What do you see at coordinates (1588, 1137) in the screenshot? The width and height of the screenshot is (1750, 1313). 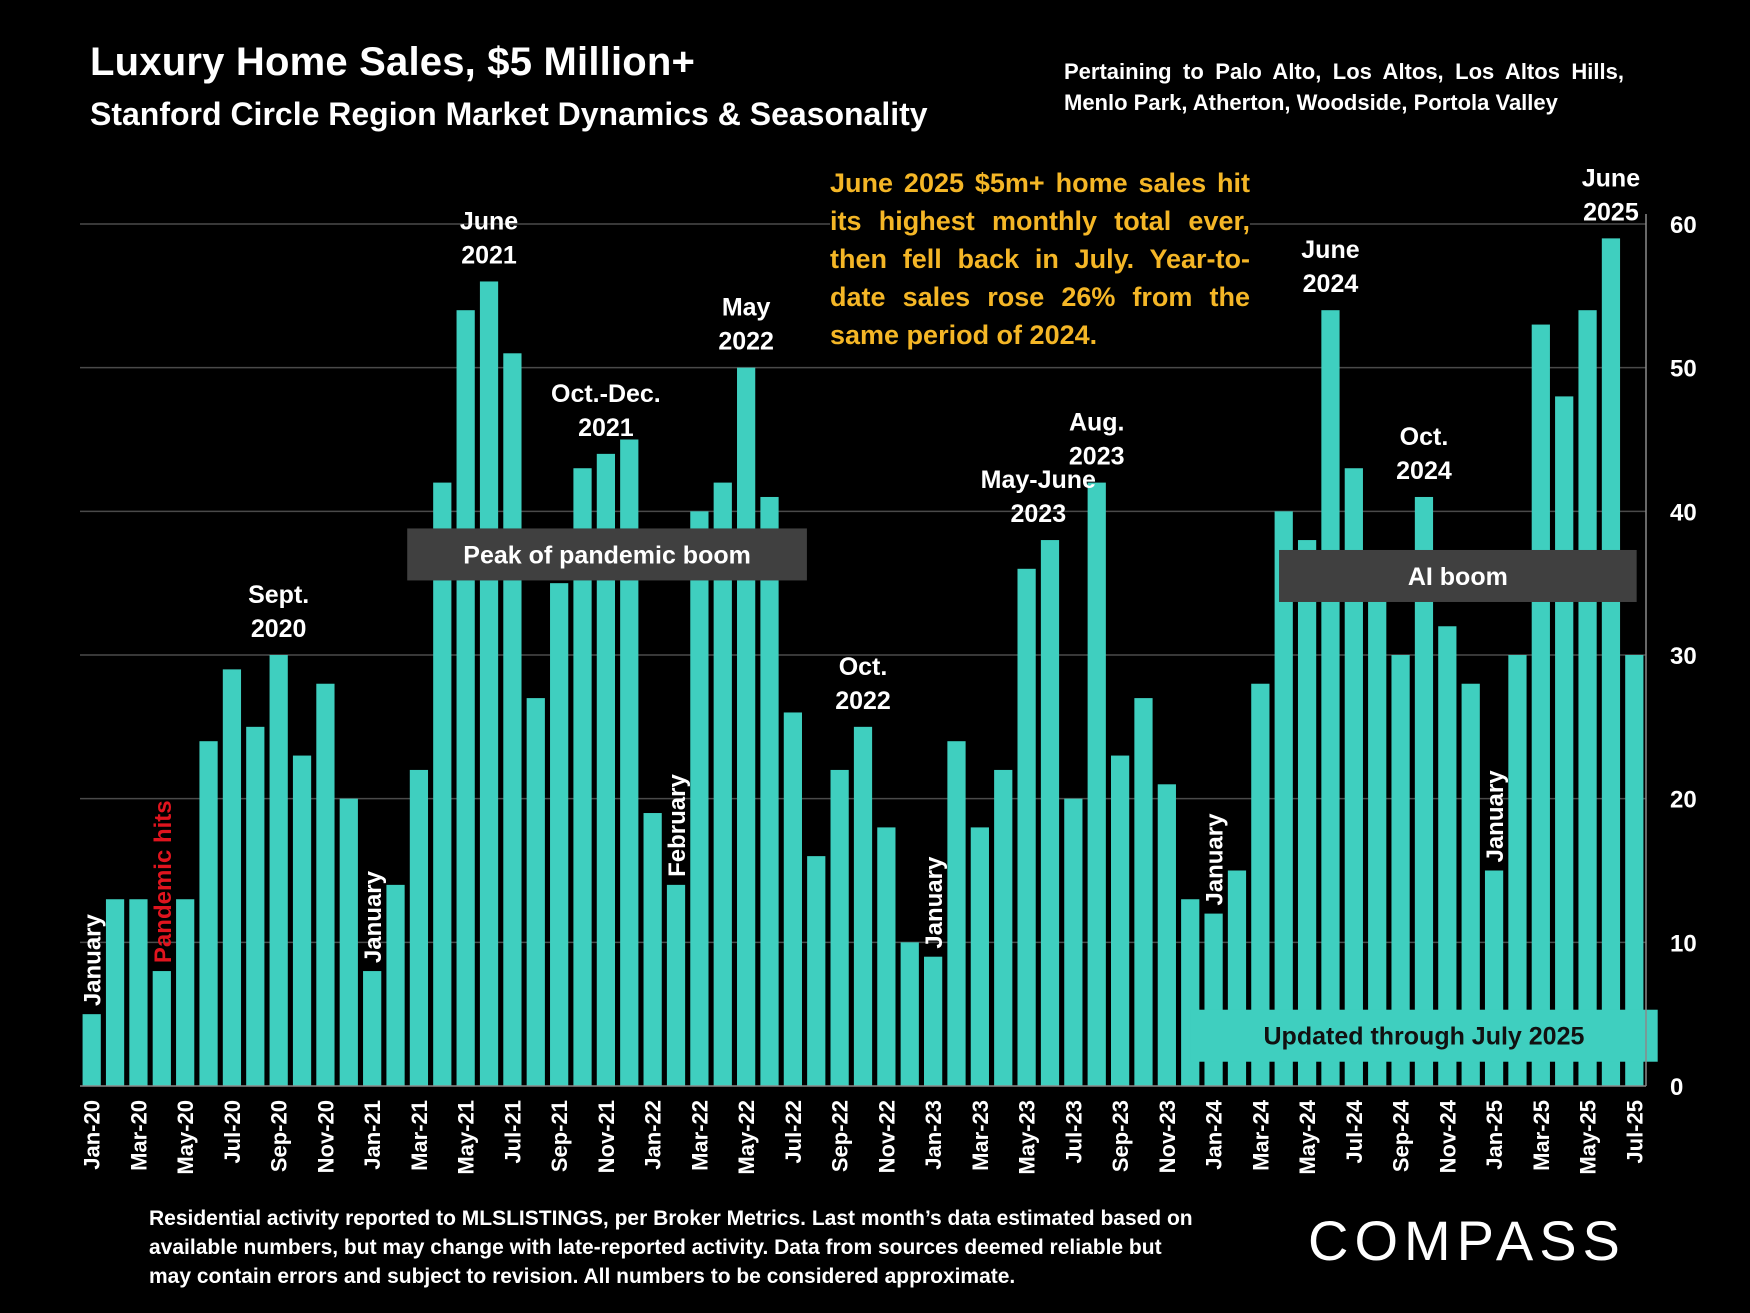 I see `x-tick-label: May-25` at bounding box center [1588, 1137].